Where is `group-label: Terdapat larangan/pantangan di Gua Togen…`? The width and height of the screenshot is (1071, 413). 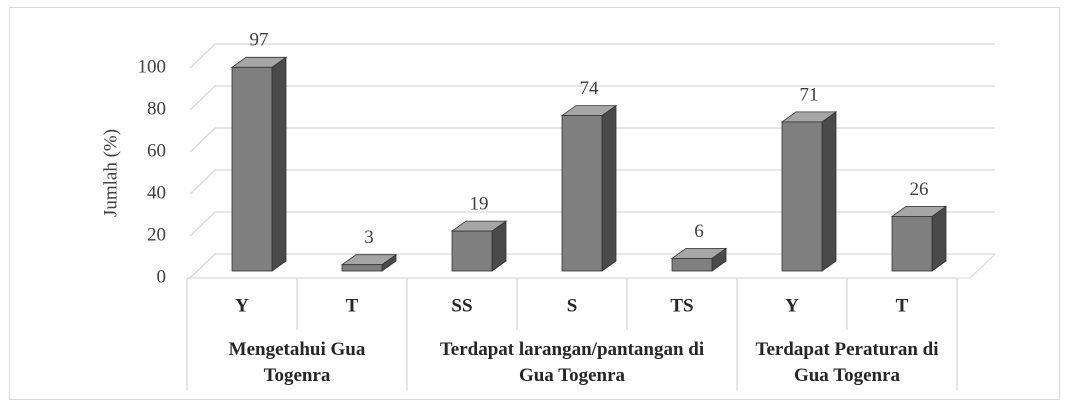
group-label: Terdapat larangan/pantangan di Gua Togen… is located at coordinates (572, 362).